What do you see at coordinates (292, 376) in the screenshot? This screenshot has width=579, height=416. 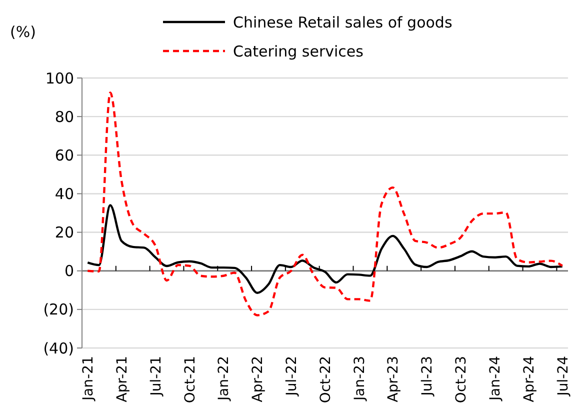 I see `x-tick-label: Jul-22` at bounding box center [292, 376].